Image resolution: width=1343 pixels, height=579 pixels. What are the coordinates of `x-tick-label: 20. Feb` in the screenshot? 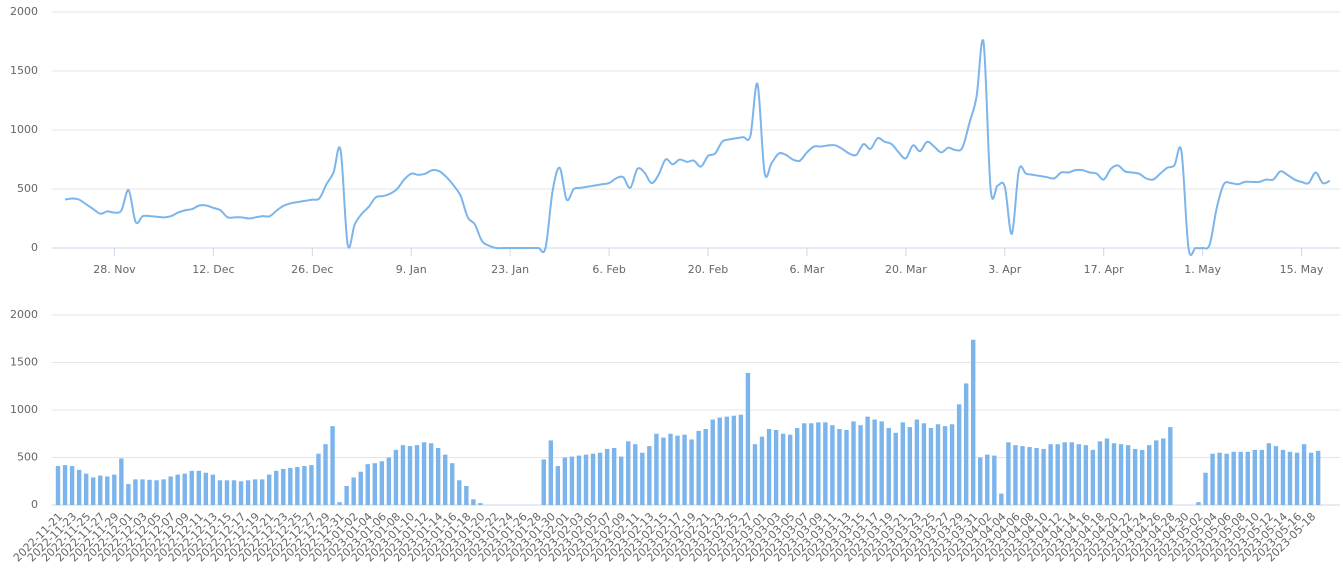 It's located at (708, 269).